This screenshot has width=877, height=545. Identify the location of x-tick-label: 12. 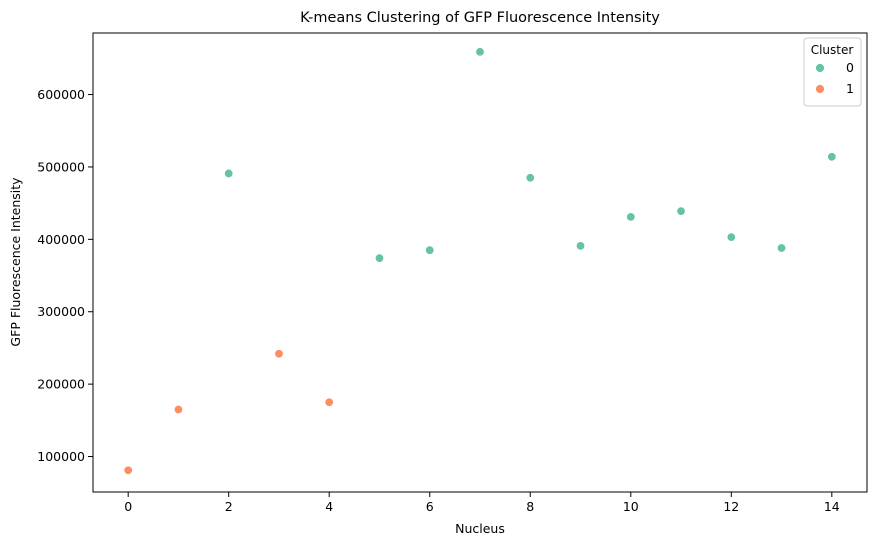
(731, 506).